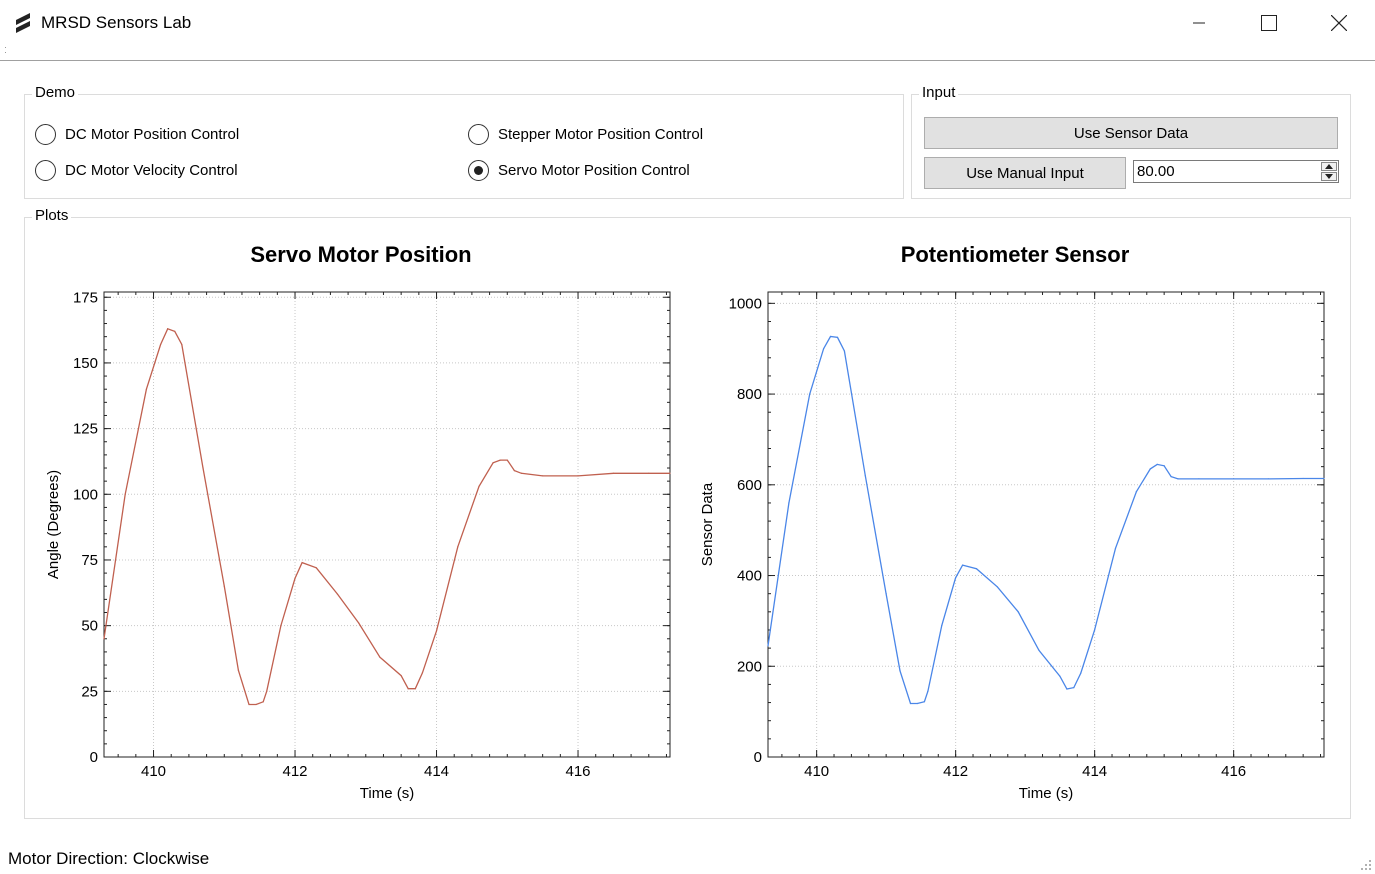 The image size is (1375, 874). Describe the element at coordinates (85, 297) in the screenshot. I see `servo-ytick-label-7: 175` at that location.